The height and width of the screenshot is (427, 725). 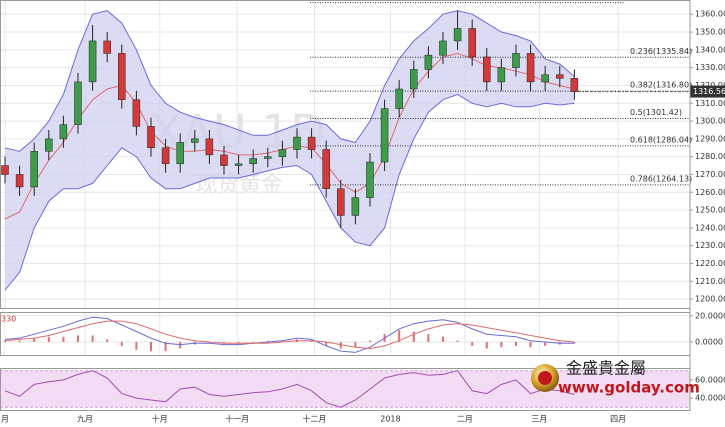 I want to click on y-tick-label: 1270.00, so click(x=710, y=174).